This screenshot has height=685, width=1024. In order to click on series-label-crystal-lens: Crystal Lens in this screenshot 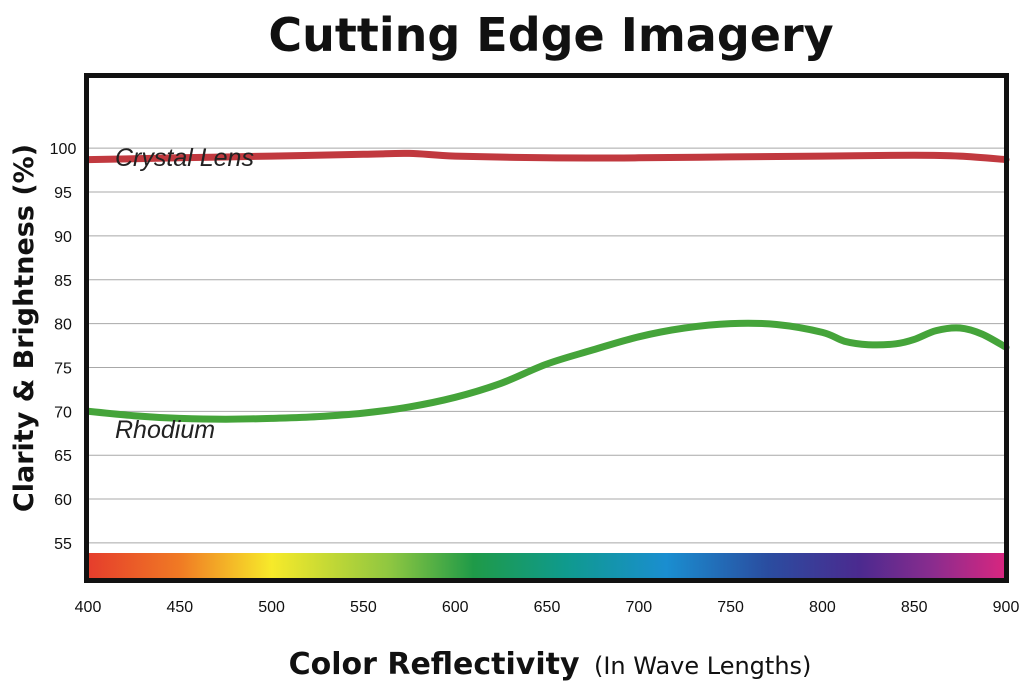, I will do `click(184, 158)`.